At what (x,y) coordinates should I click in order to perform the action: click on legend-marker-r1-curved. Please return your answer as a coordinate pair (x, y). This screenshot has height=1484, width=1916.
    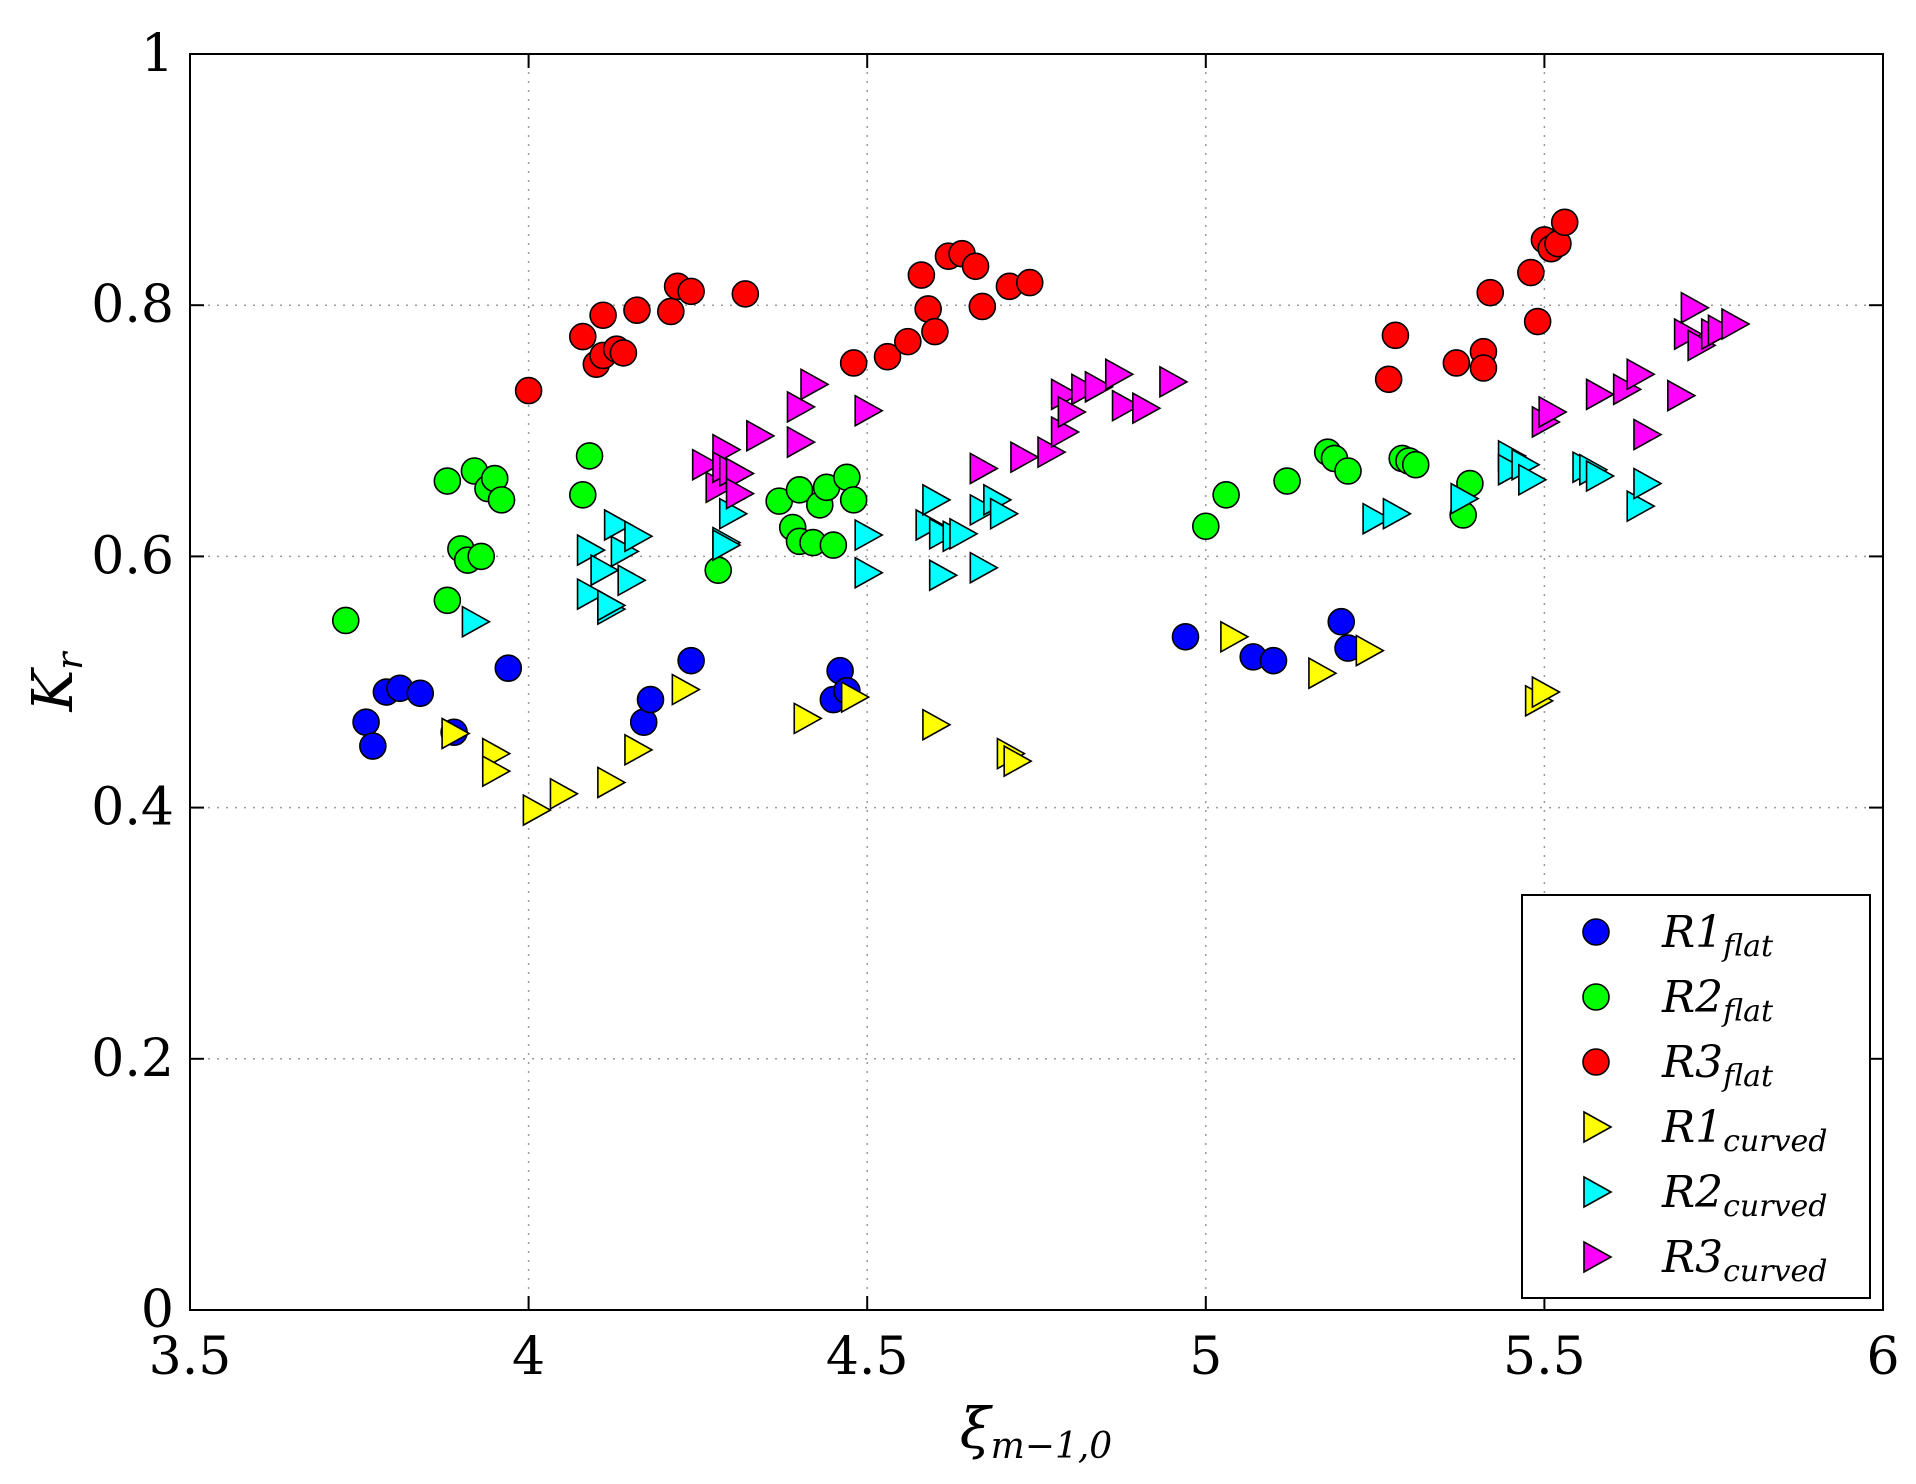
    Looking at the image, I should click on (1598, 1127).